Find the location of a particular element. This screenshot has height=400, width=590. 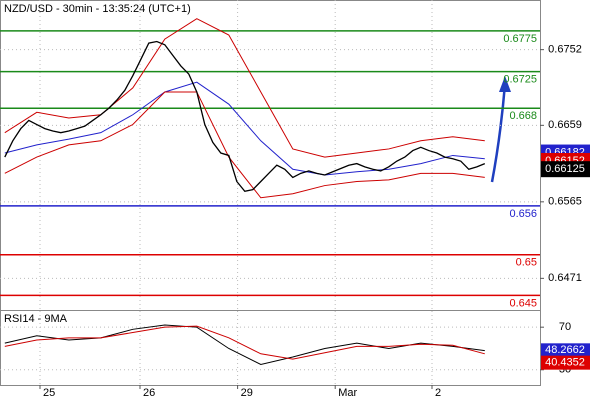

y-tick-label: 0.6471 is located at coordinates (565, 278).